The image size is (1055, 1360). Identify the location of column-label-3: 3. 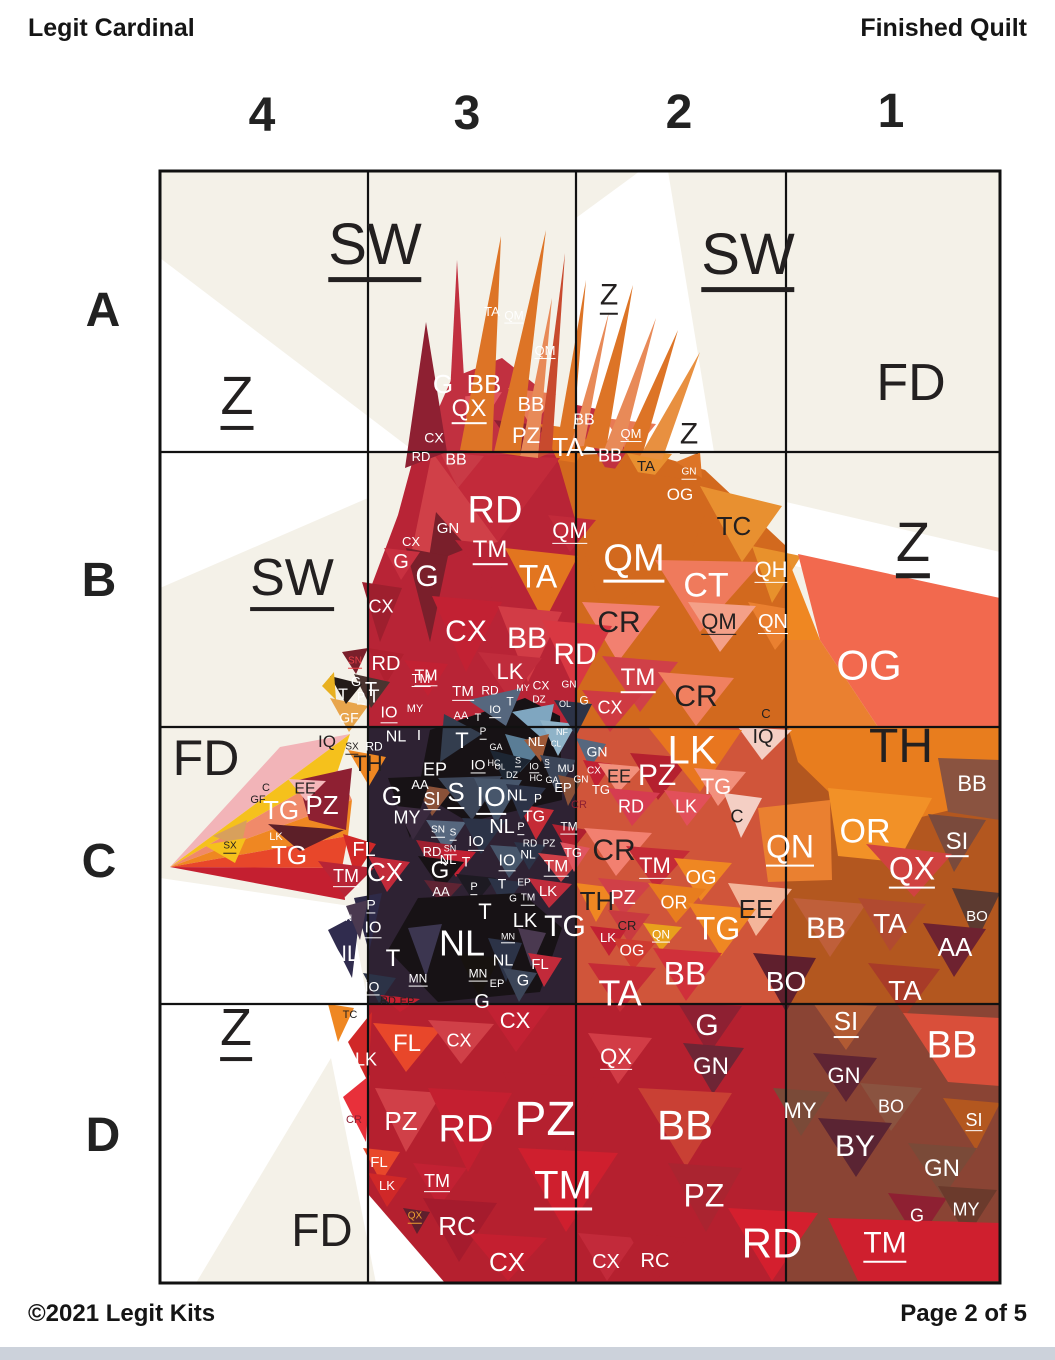
(467, 113).